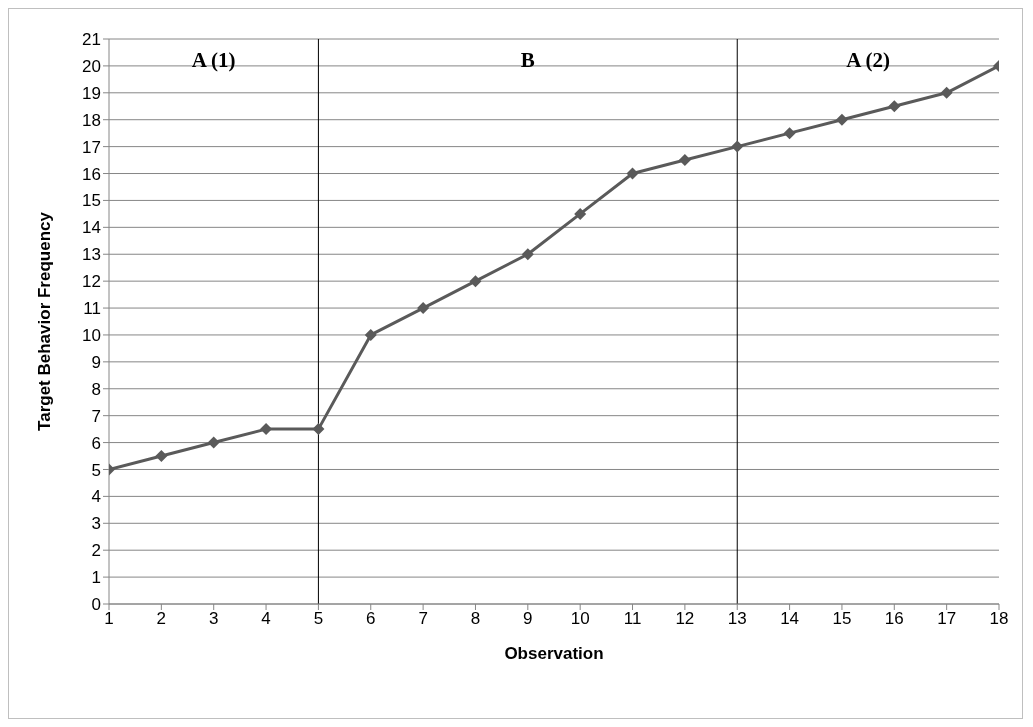 This screenshot has height=727, width=1033. What do you see at coordinates (91, 174) in the screenshot?
I see `y-tick-label: 16` at bounding box center [91, 174].